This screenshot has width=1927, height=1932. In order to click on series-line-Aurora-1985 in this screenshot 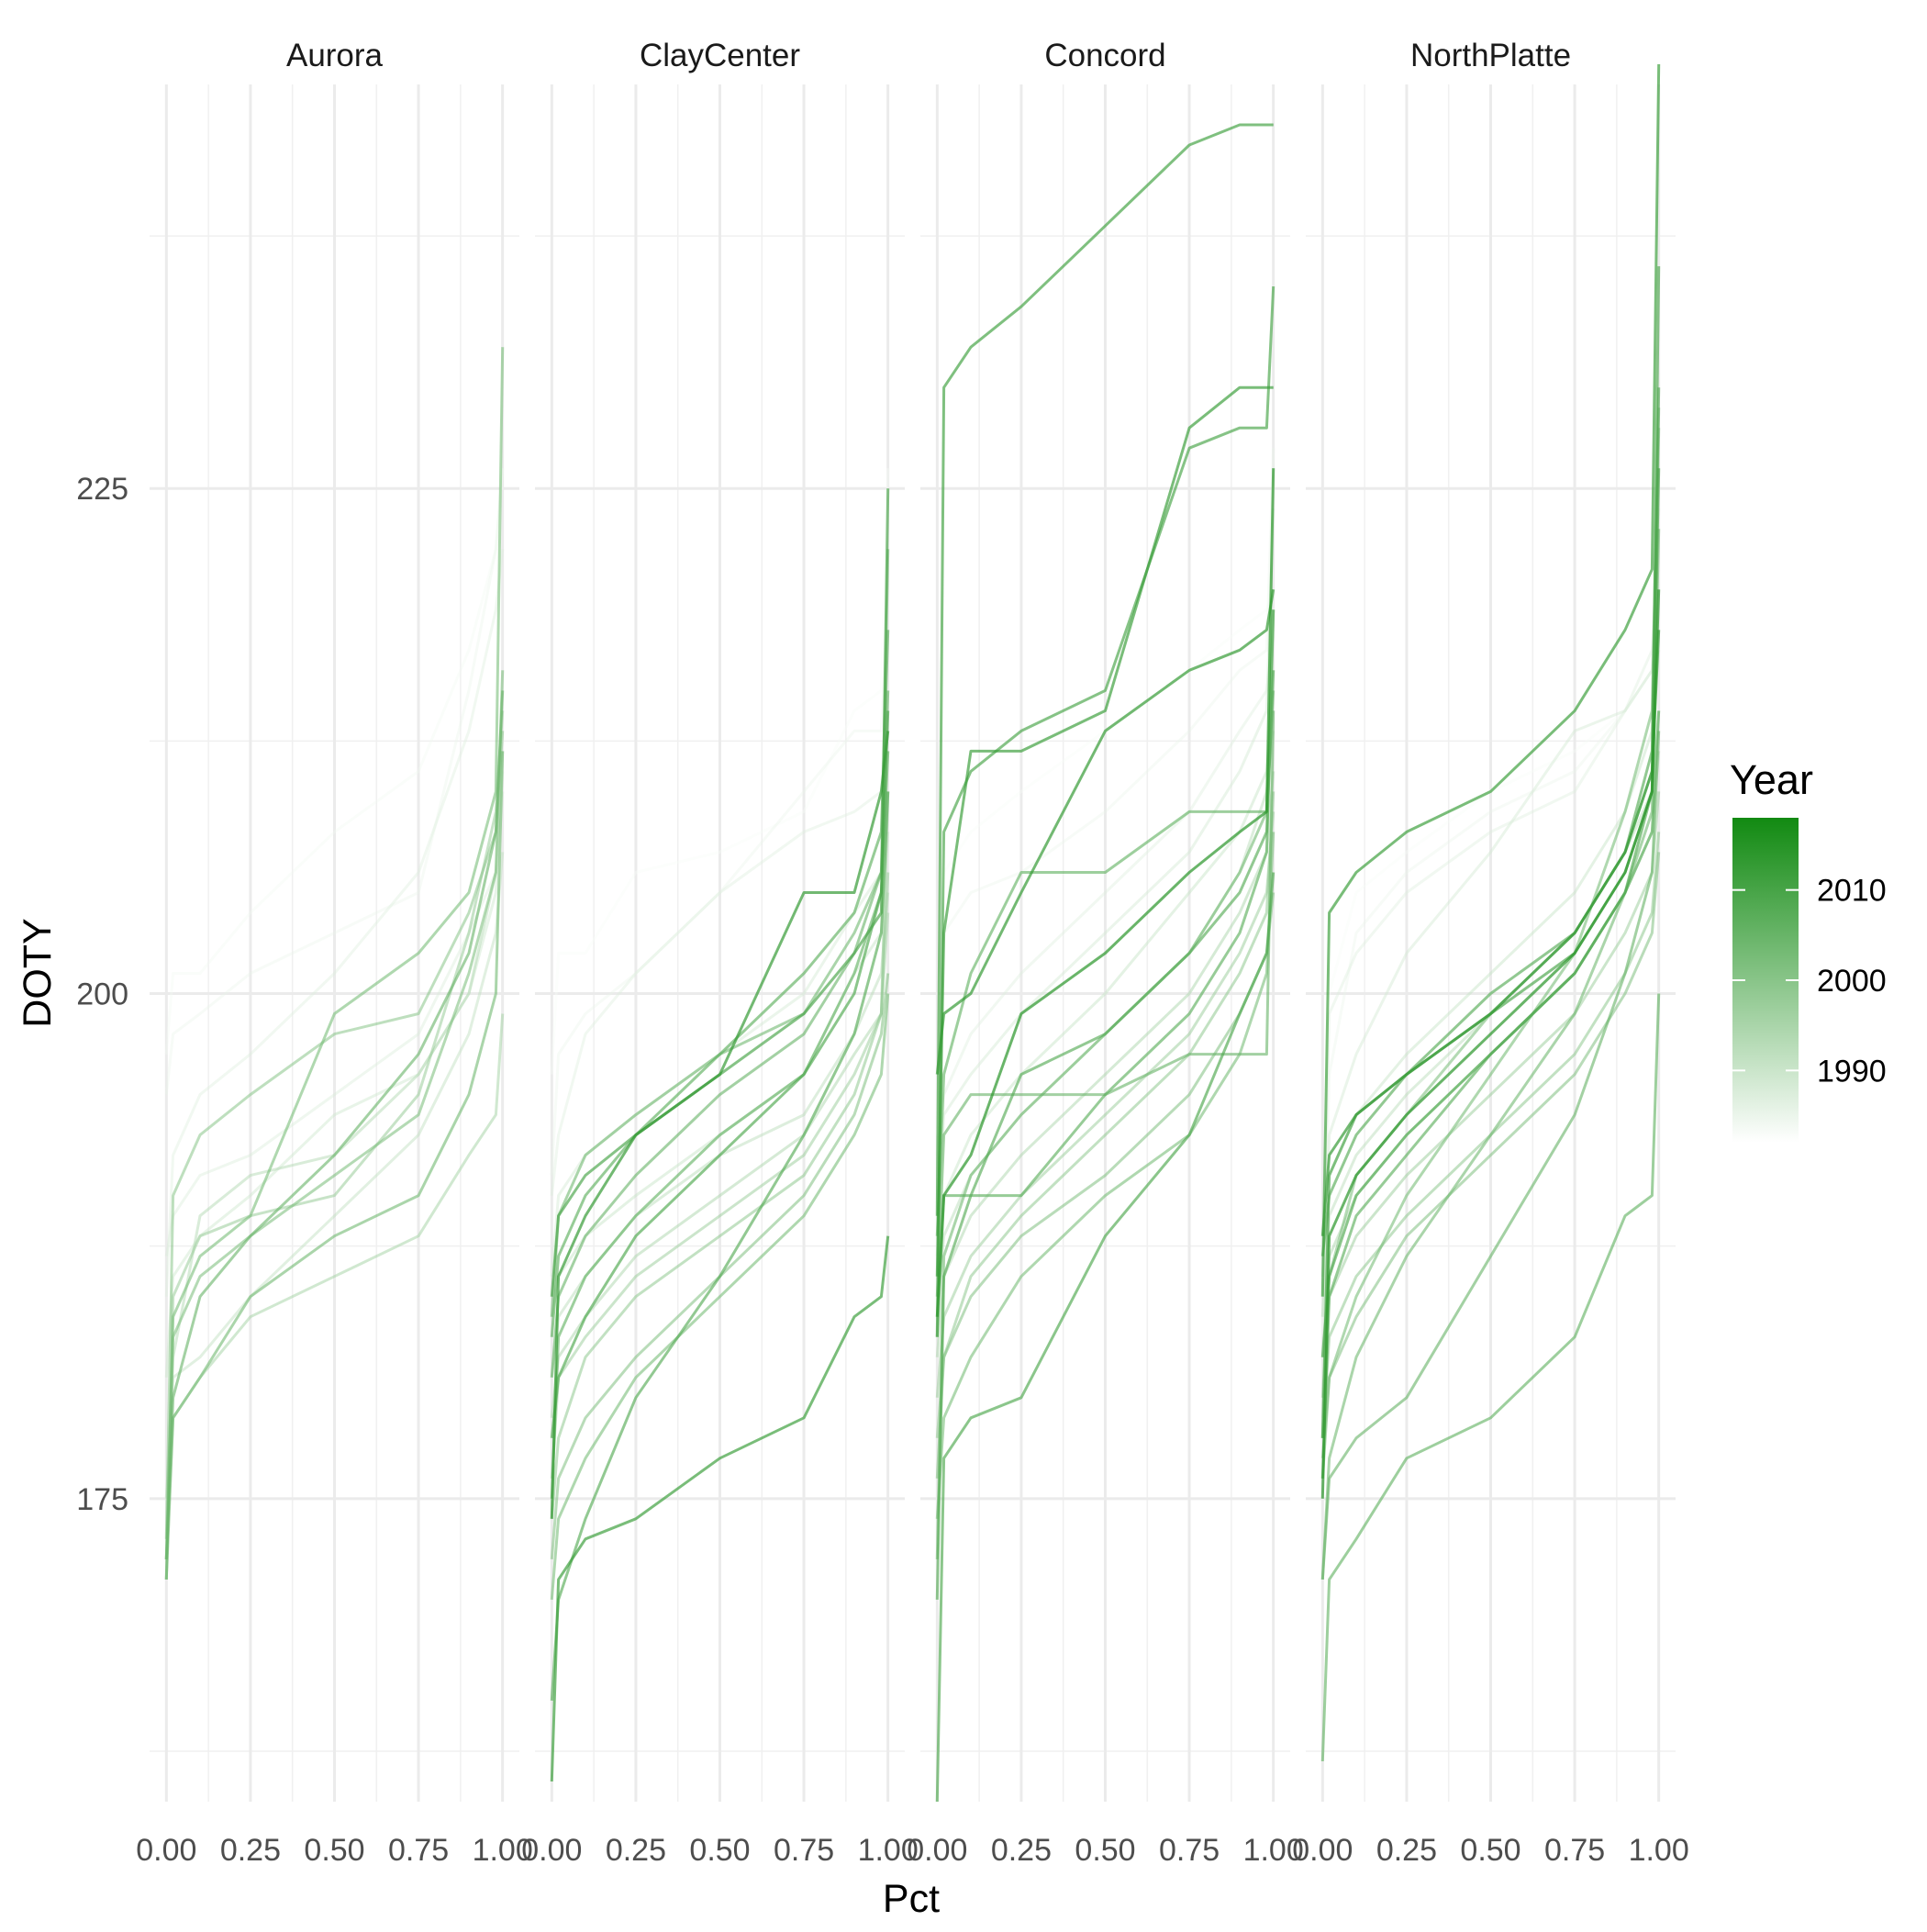, I will do `click(334, 781)`.